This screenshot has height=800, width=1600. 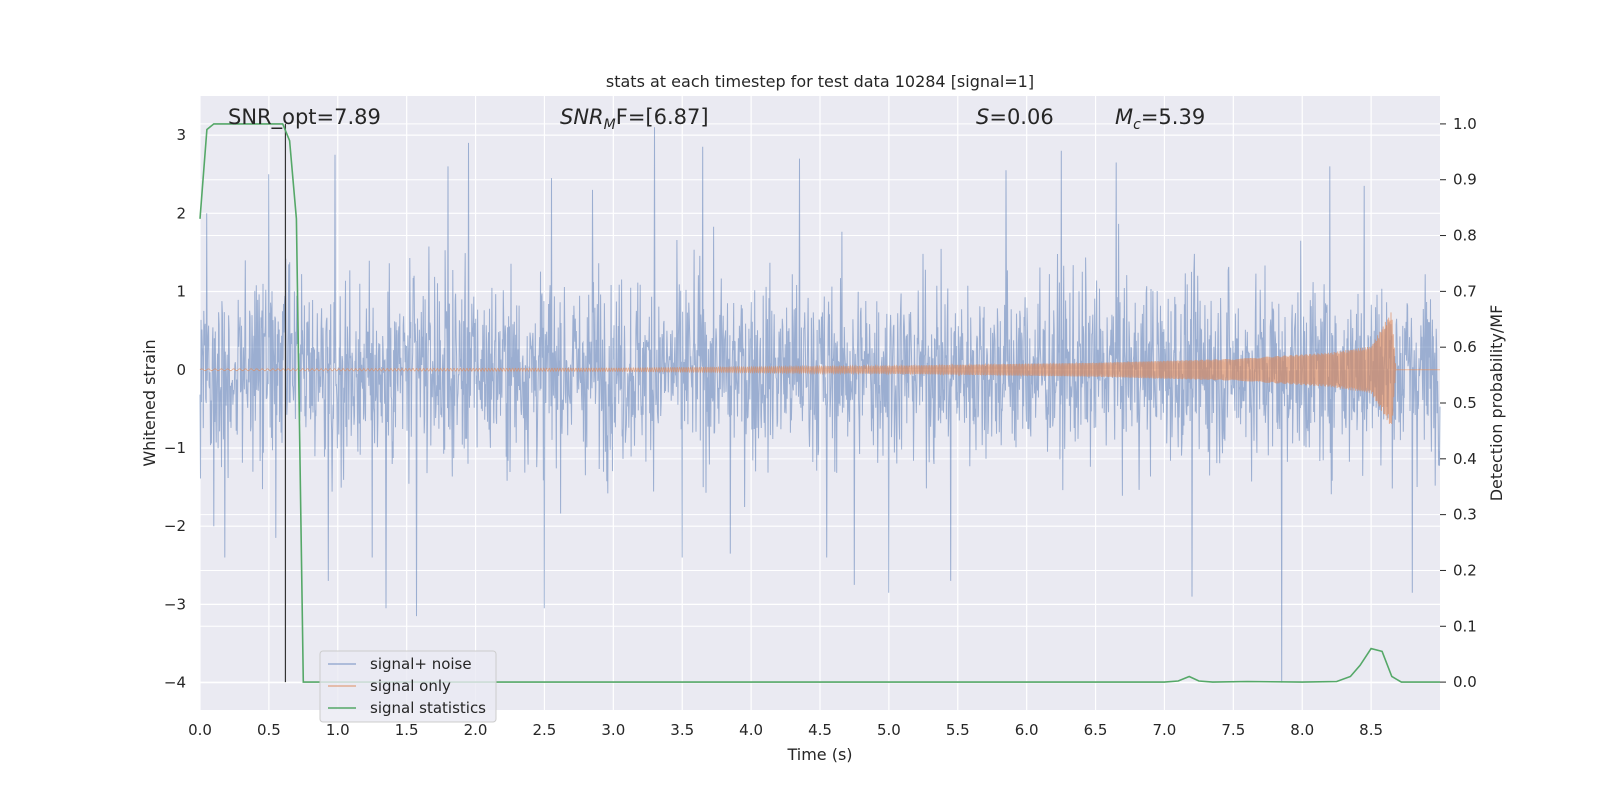 What do you see at coordinates (407, 730) in the screenshot?
I see `x-tick-label: 1.5` at bounding box center [407, 730].